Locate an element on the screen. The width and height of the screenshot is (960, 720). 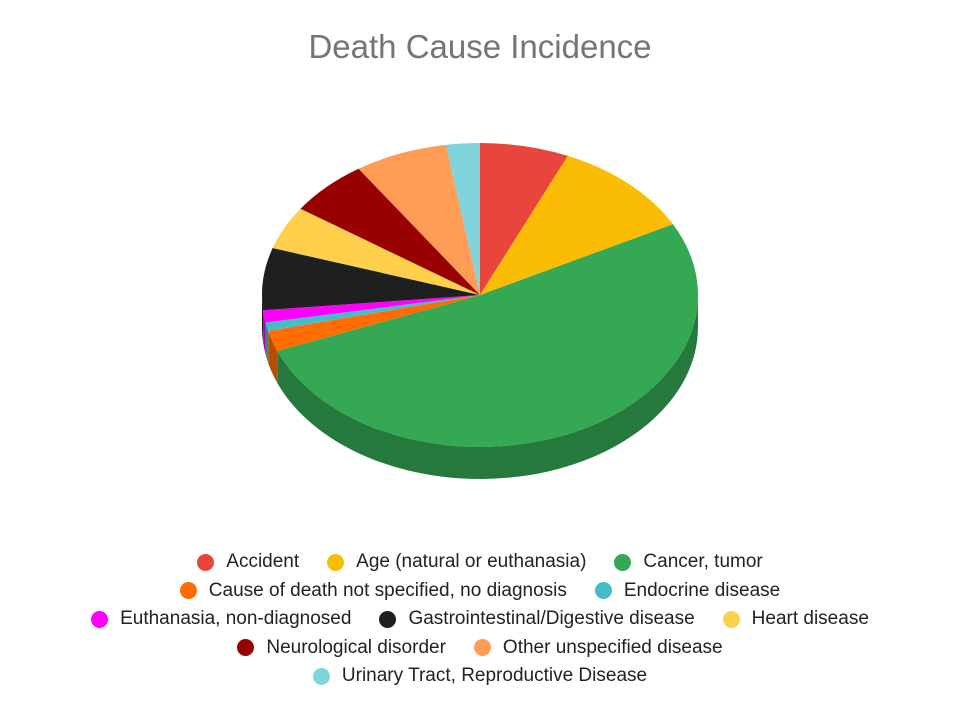
legend-row: Urinary Tract, Reproductive Disease is located at coordinates (480, 676).